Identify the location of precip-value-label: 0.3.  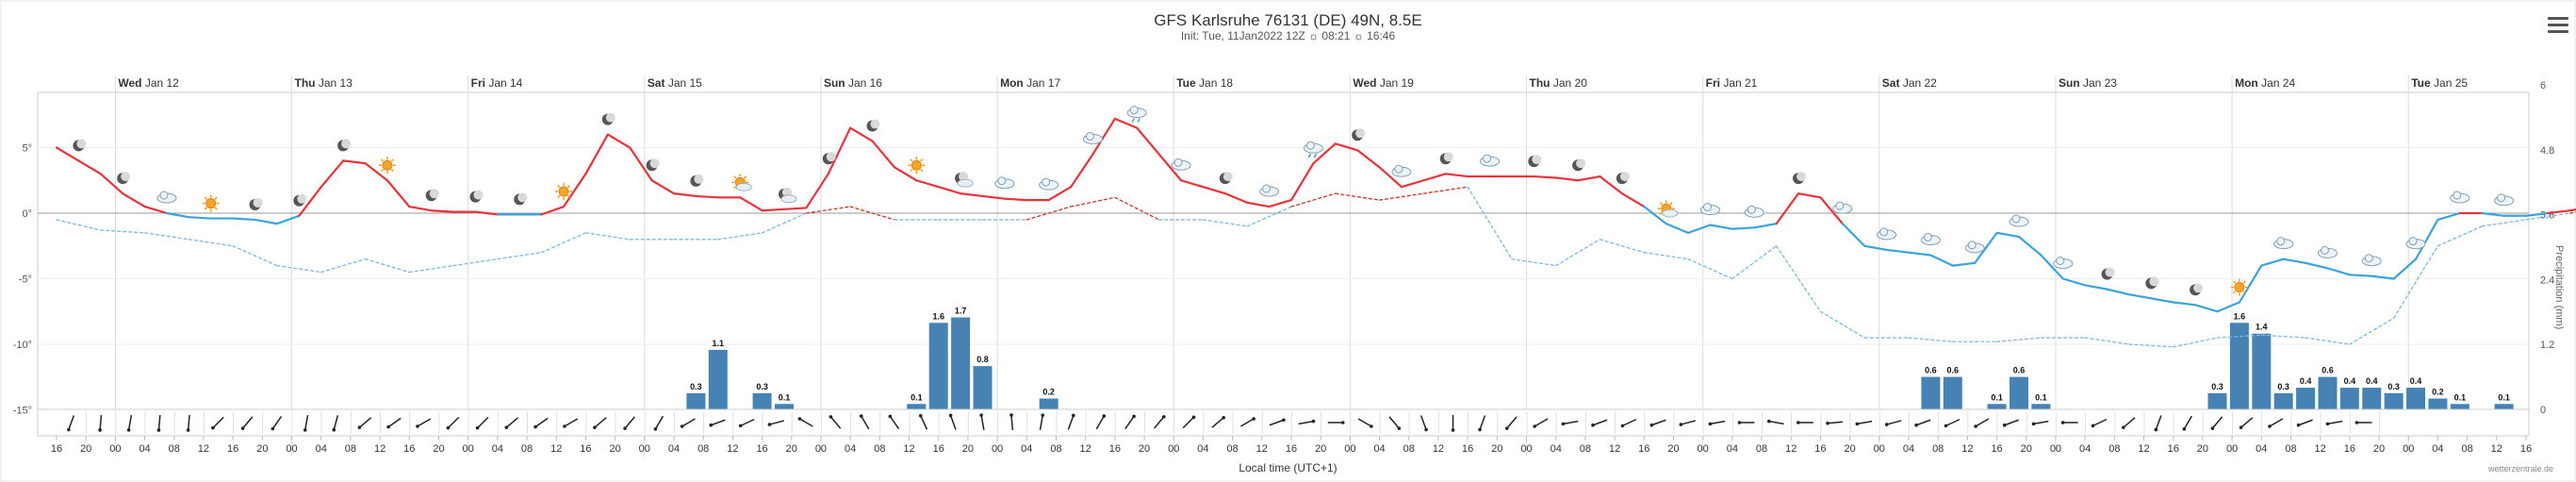
(696, 386).